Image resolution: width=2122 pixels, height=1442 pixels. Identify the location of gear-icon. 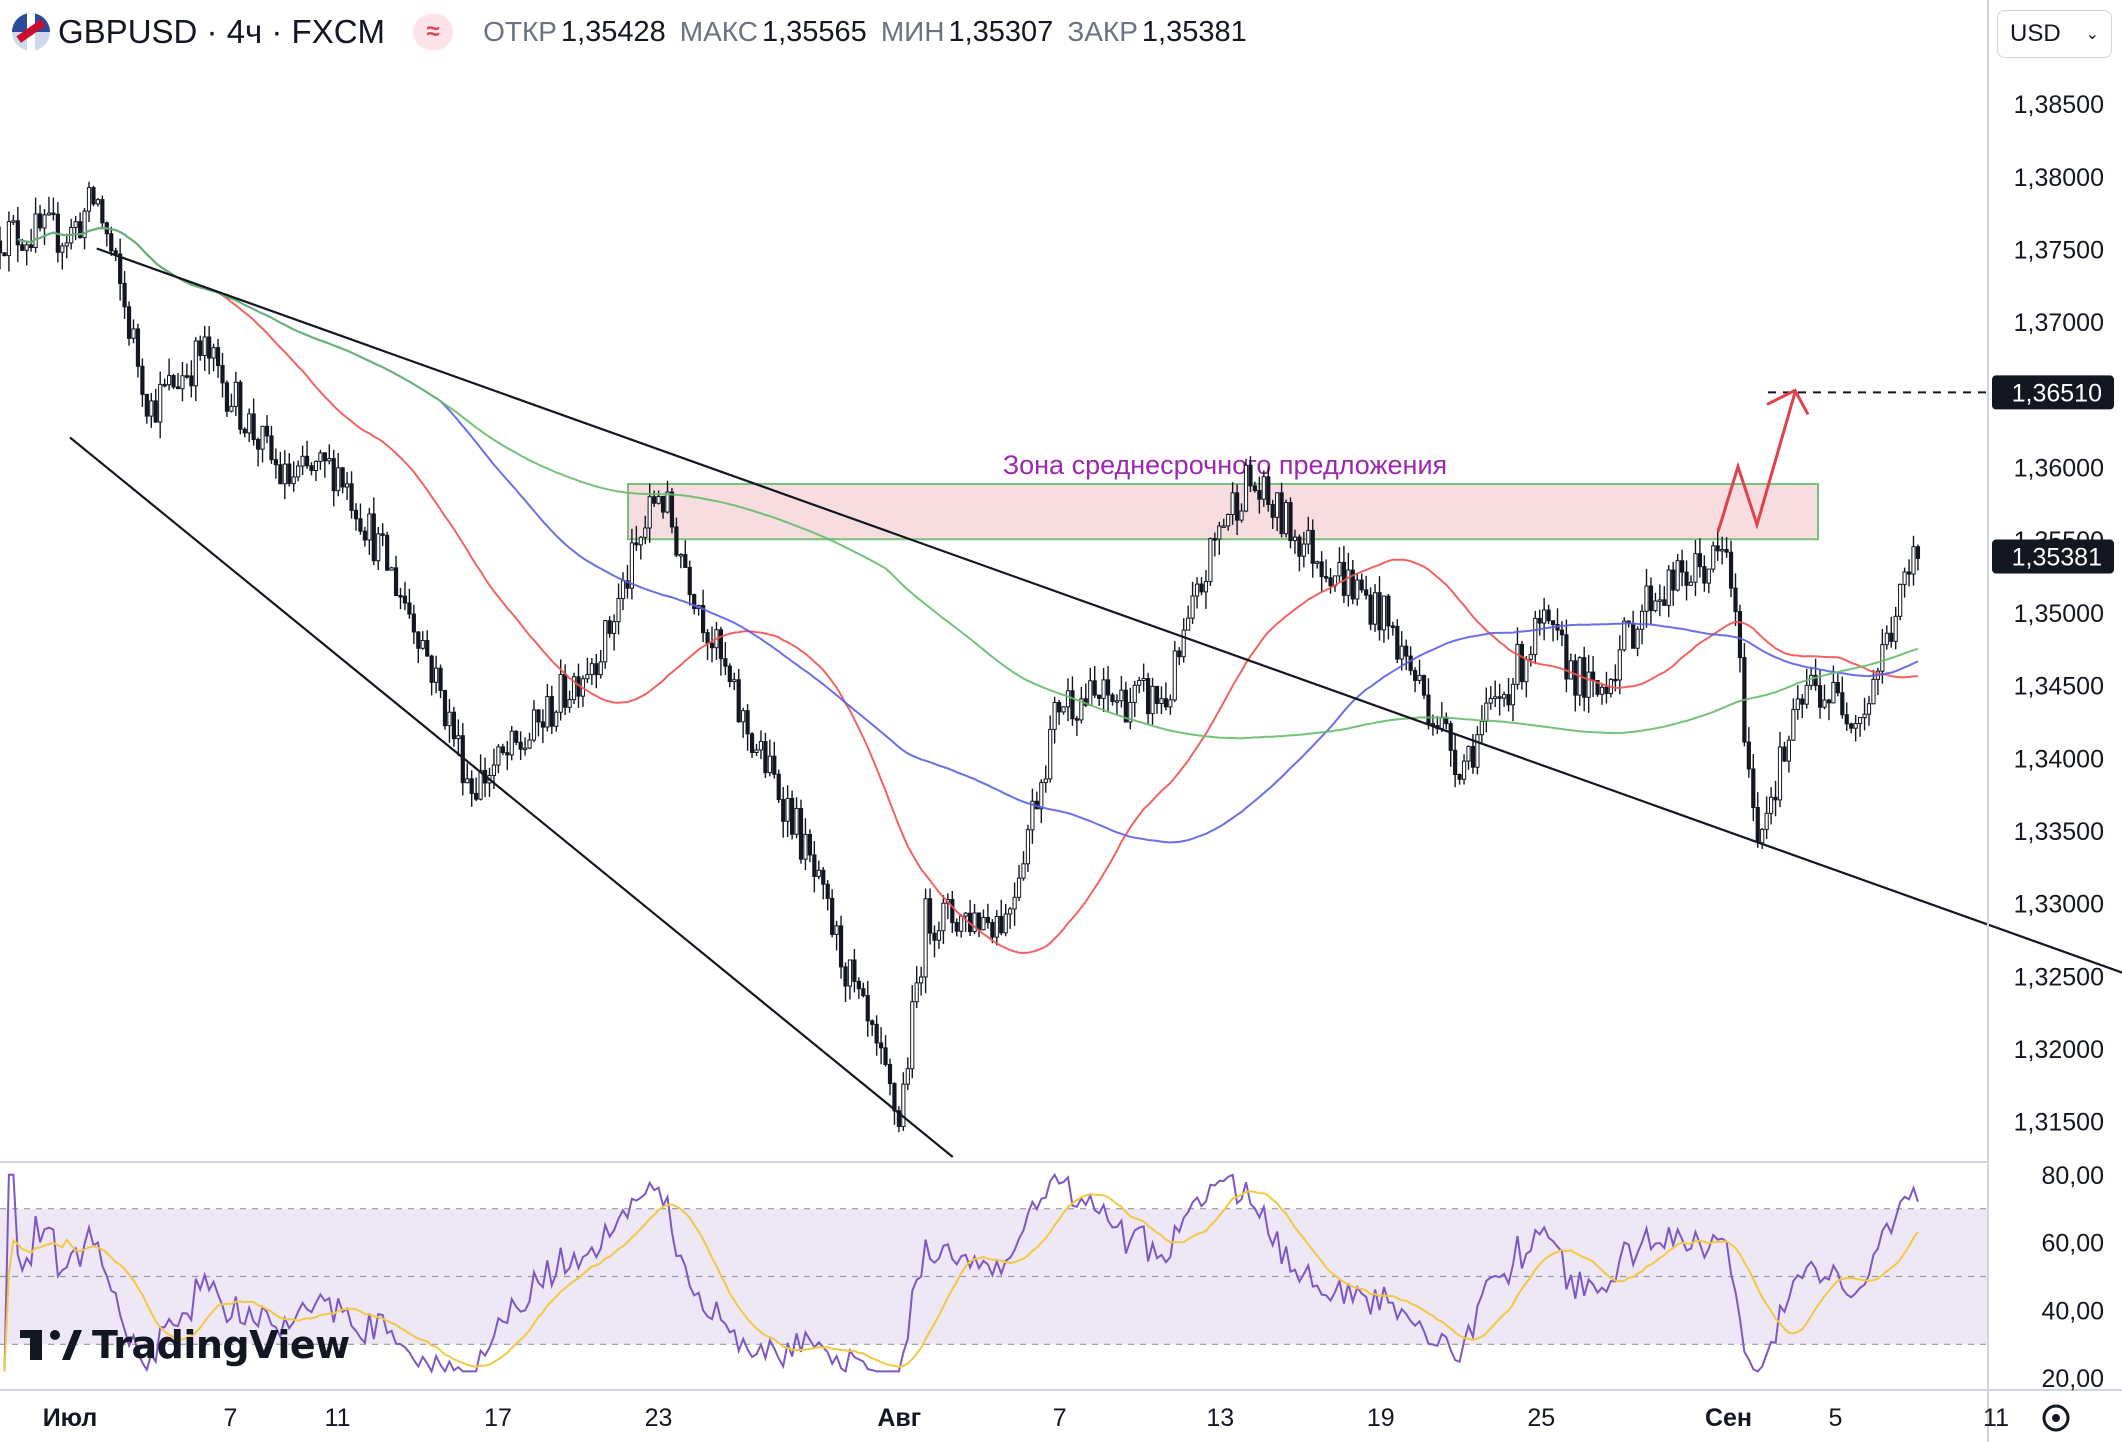
(2056, 1418).